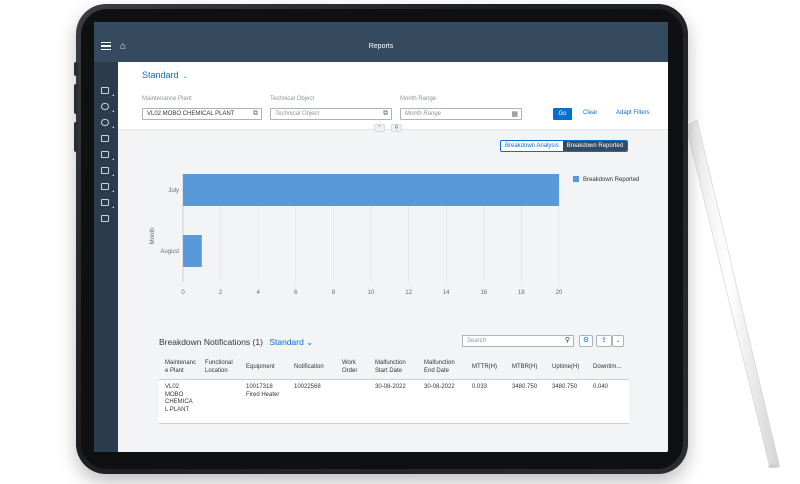 The width and height of the screenshot is (800, 484). I want to click on variant-selector: Standard ⌄, so click(165, 75).